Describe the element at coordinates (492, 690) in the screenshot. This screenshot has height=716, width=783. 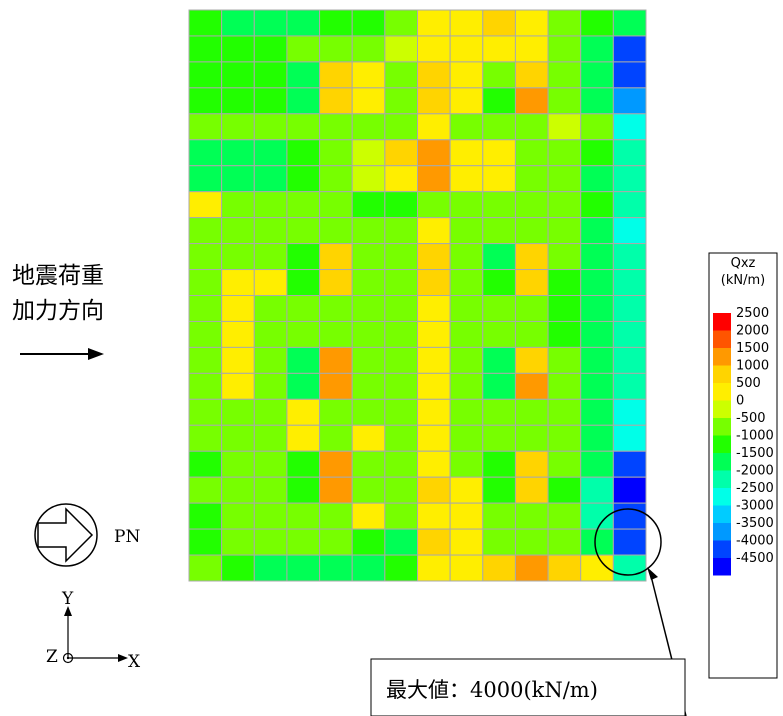
I see `max-value-text: 最大値：4000(kN/m)` at that location.